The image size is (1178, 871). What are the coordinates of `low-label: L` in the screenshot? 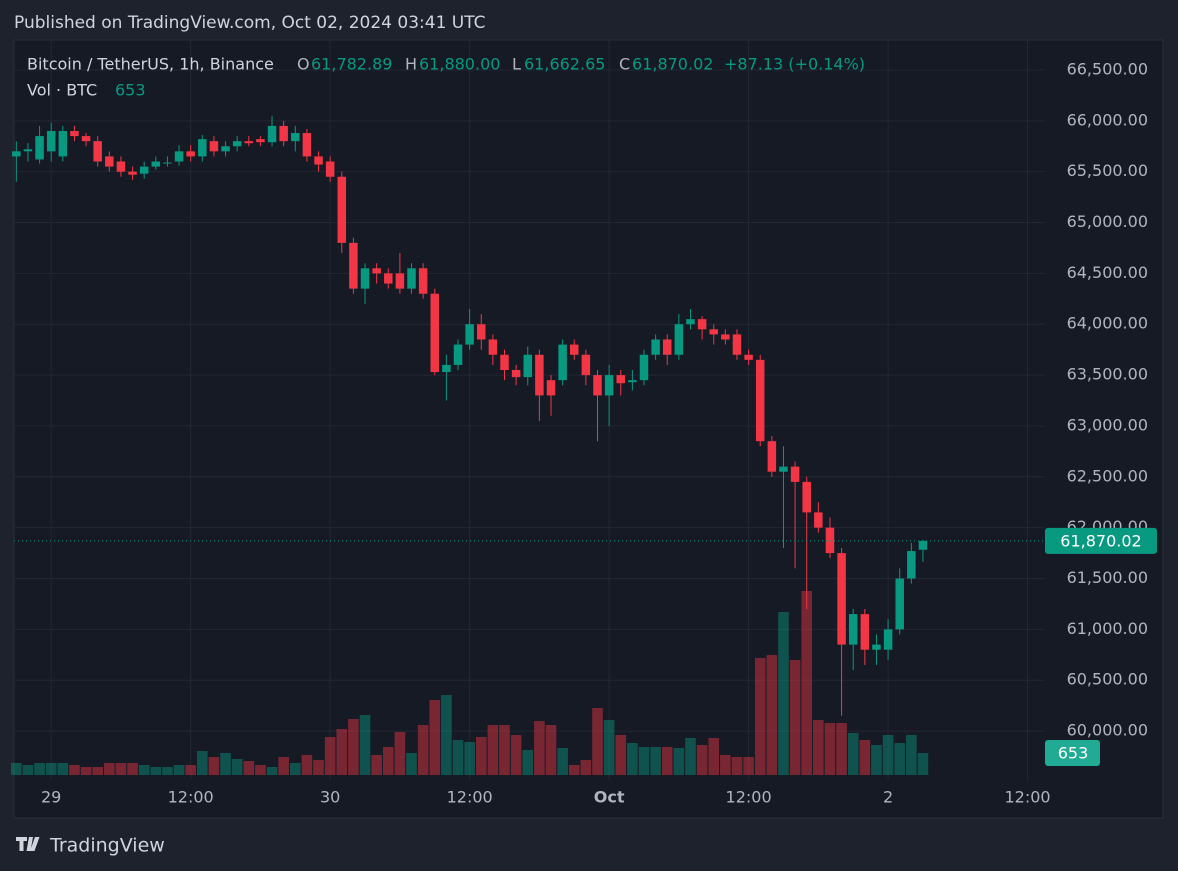 It's located at (516, 64).